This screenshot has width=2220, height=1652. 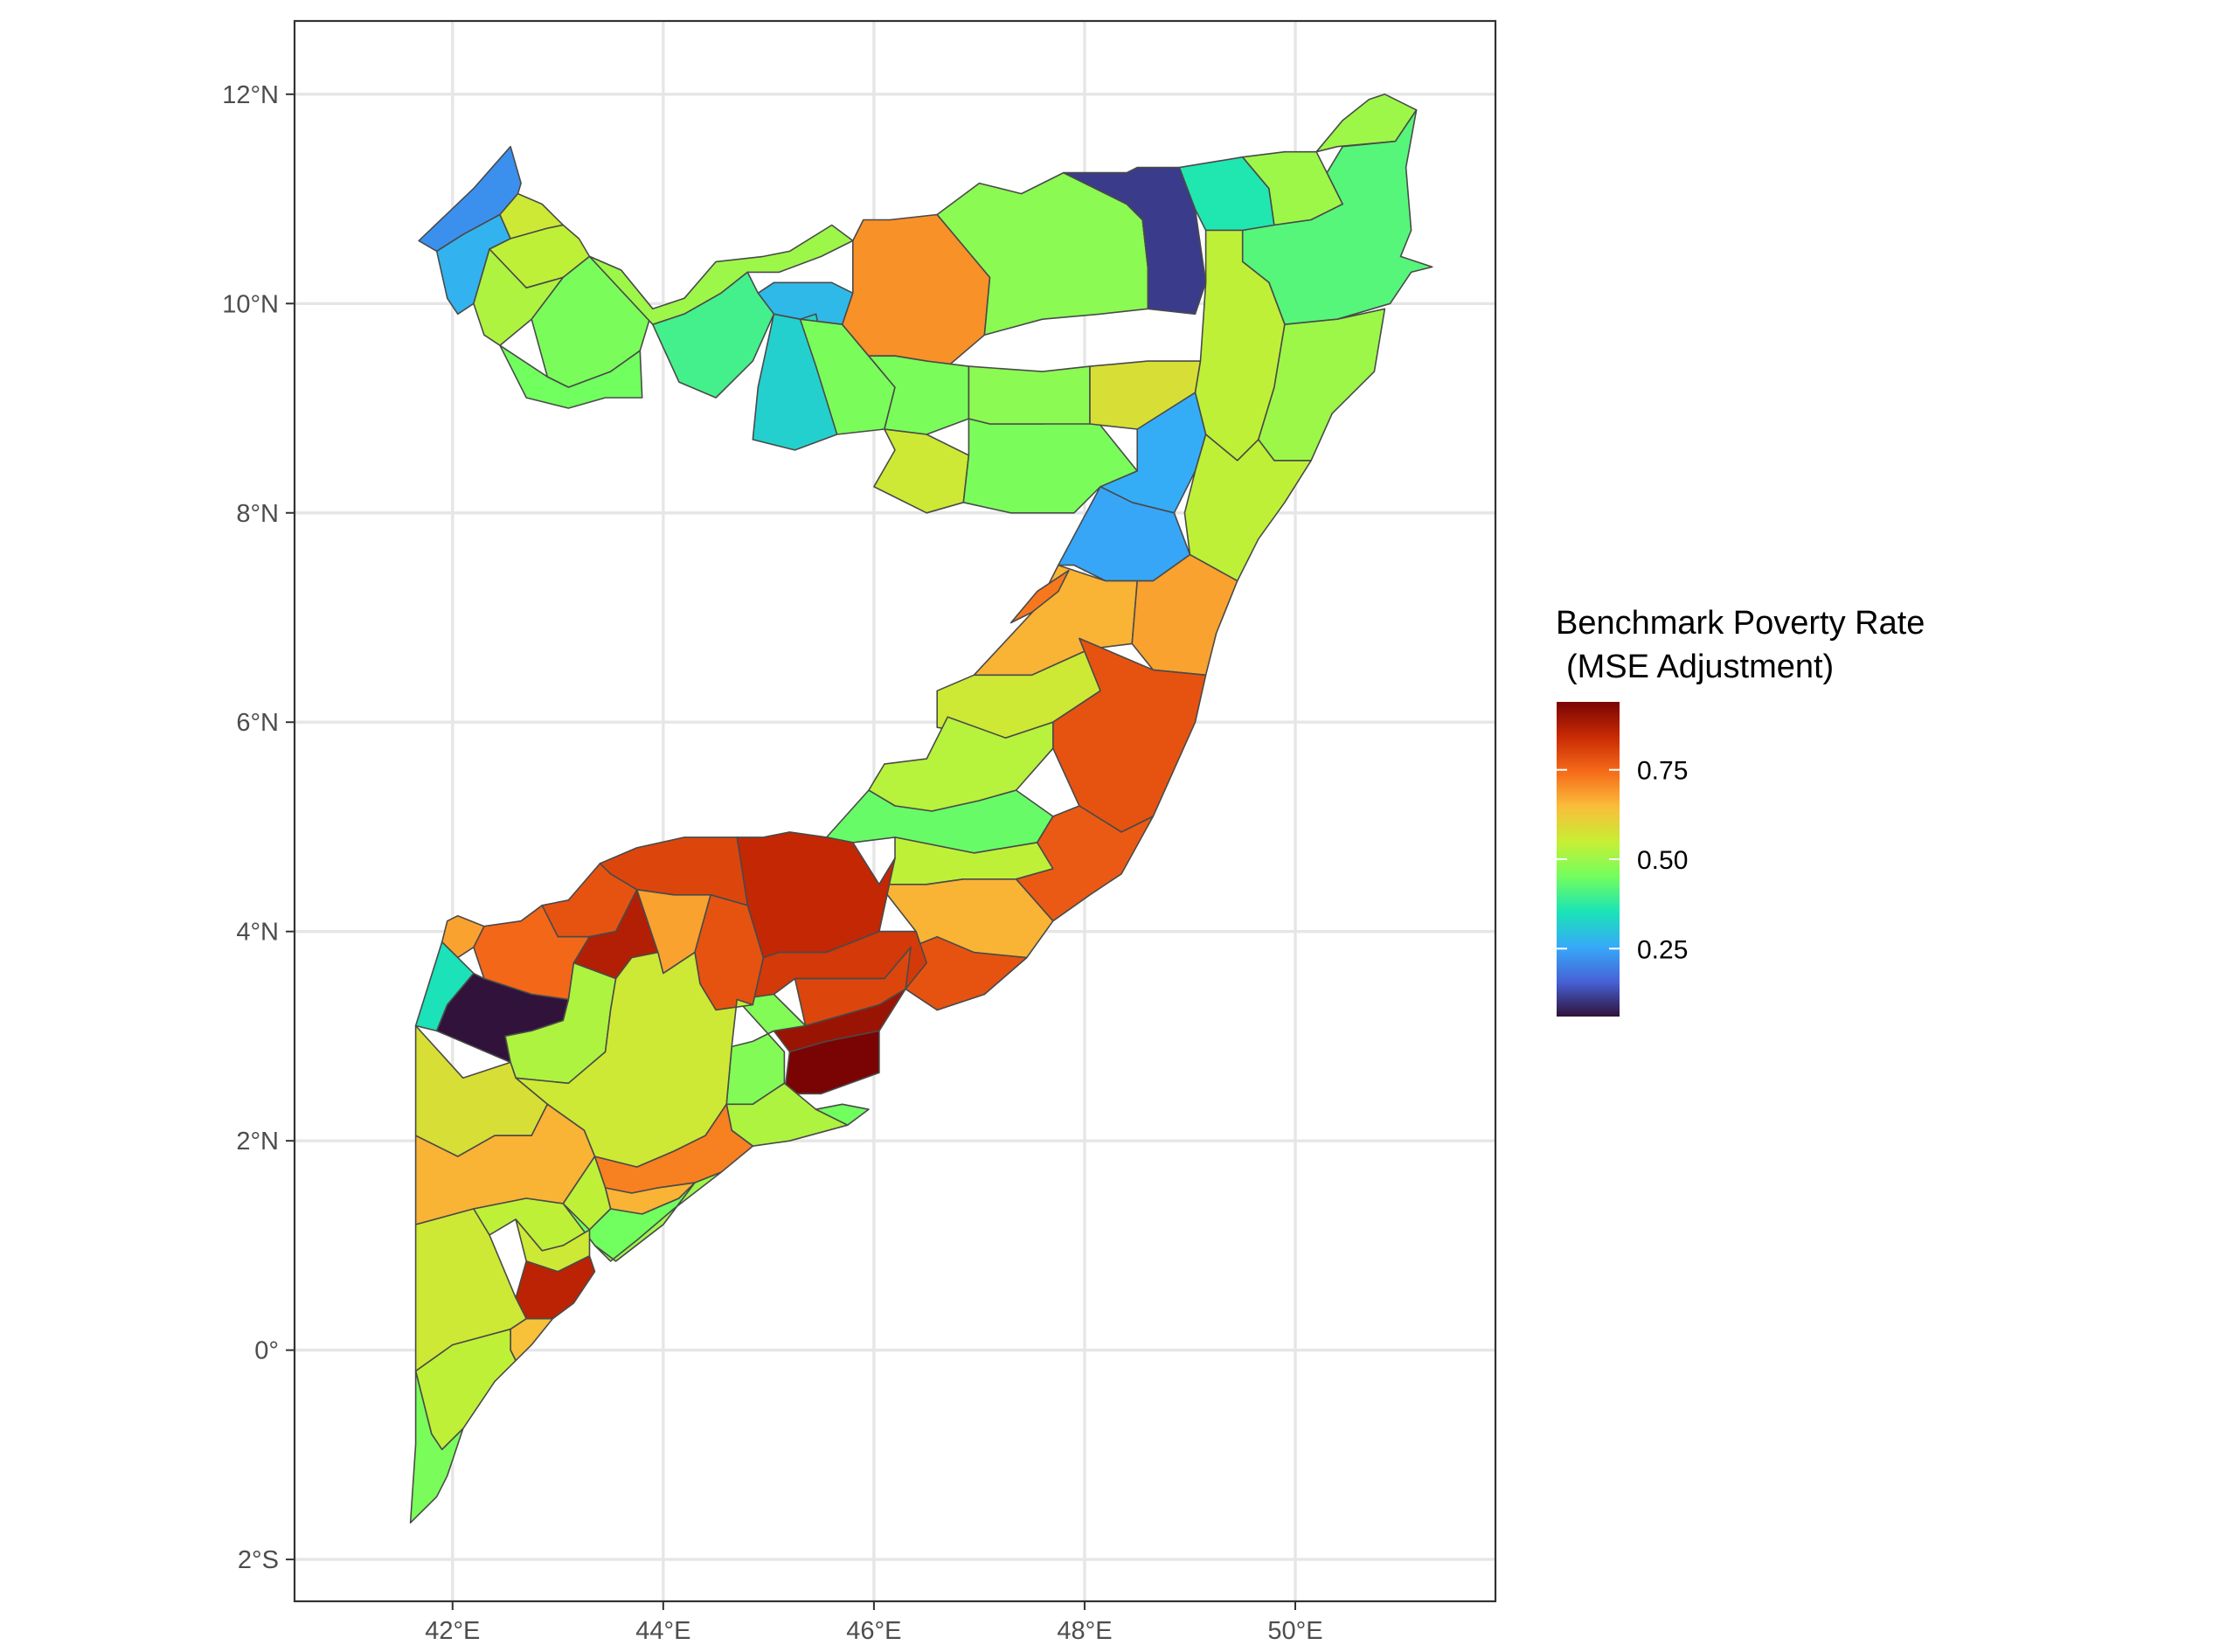 I want to click on x-tick-label: 44°E, so click(x=663, y=1631).